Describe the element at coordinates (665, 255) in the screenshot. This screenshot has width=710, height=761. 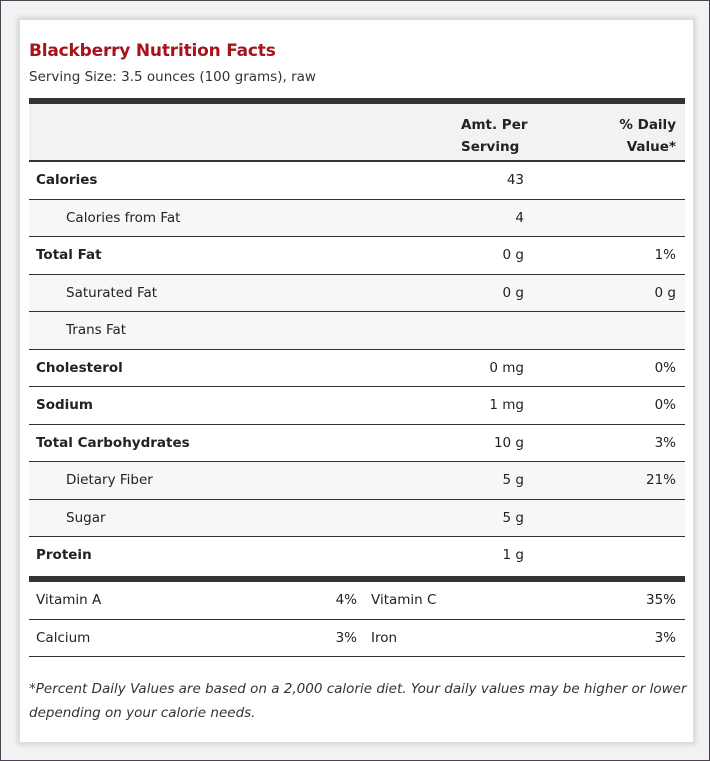
I see `nutrient-daily-value: 1%` at that location.